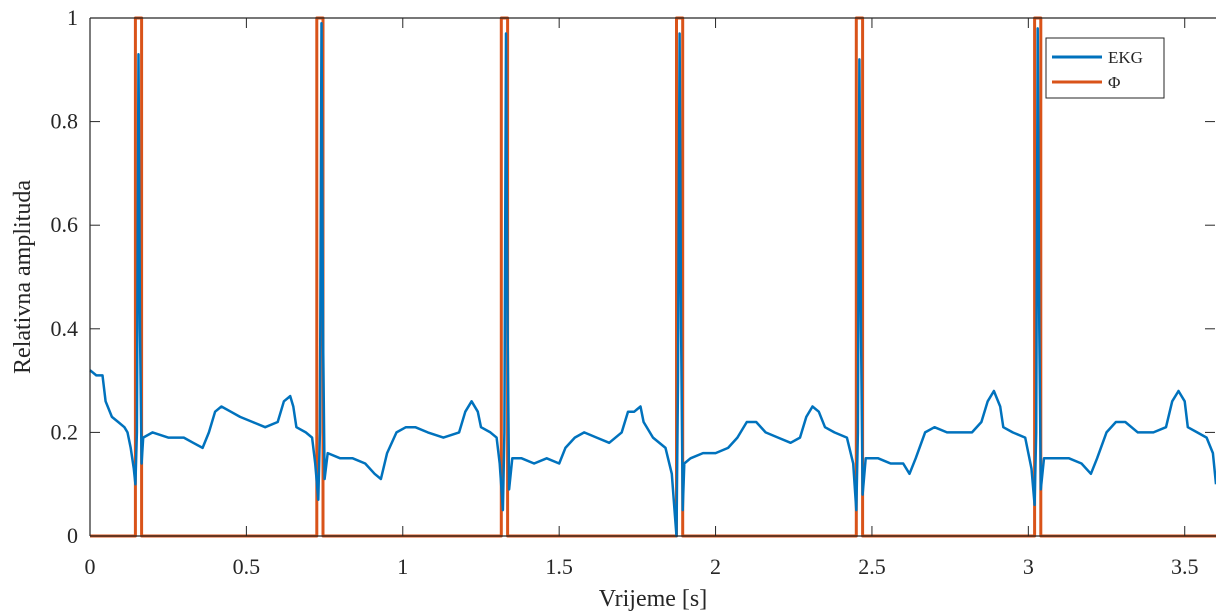  What do you see at coordinates (653, 598) in the screenshot?
I see `x-axis-label: Vrijeme [s]` at bounding box center [653, 598].